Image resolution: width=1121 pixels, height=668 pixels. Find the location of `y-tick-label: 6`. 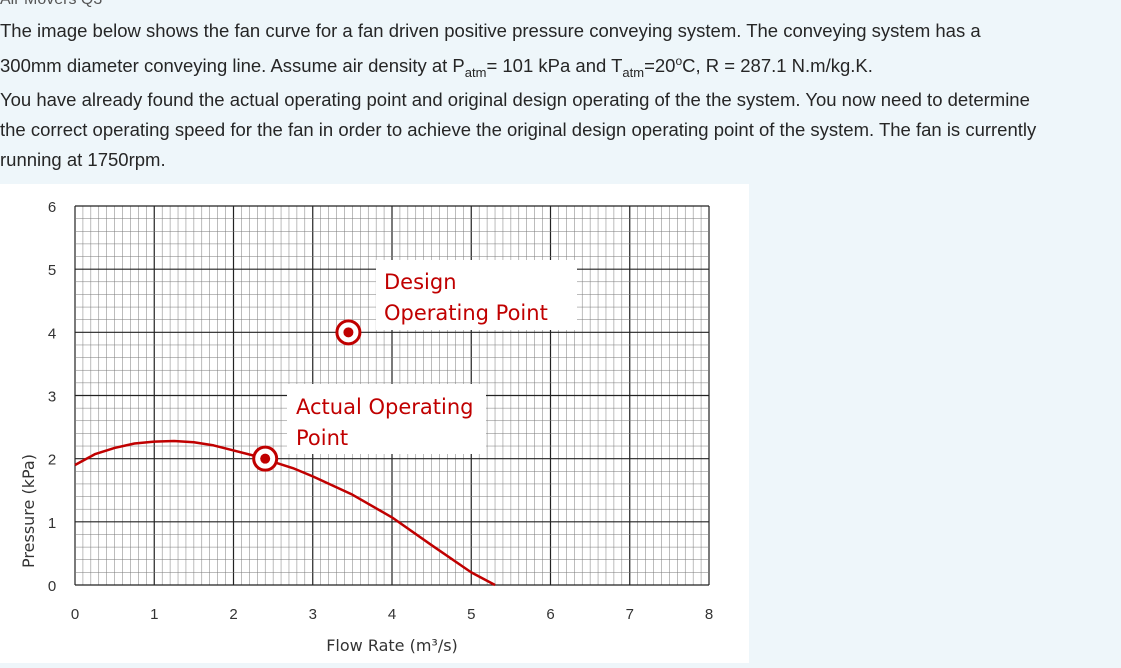

y-tick-label: 6 is located at coordinates (52, 207).